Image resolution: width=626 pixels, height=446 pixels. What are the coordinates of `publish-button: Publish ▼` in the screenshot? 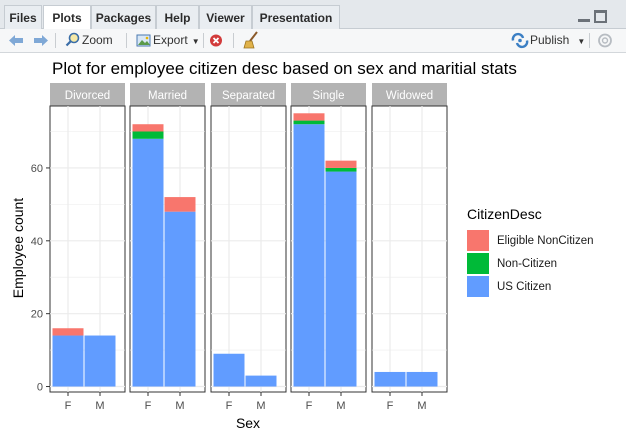 It's located at (547, 40).